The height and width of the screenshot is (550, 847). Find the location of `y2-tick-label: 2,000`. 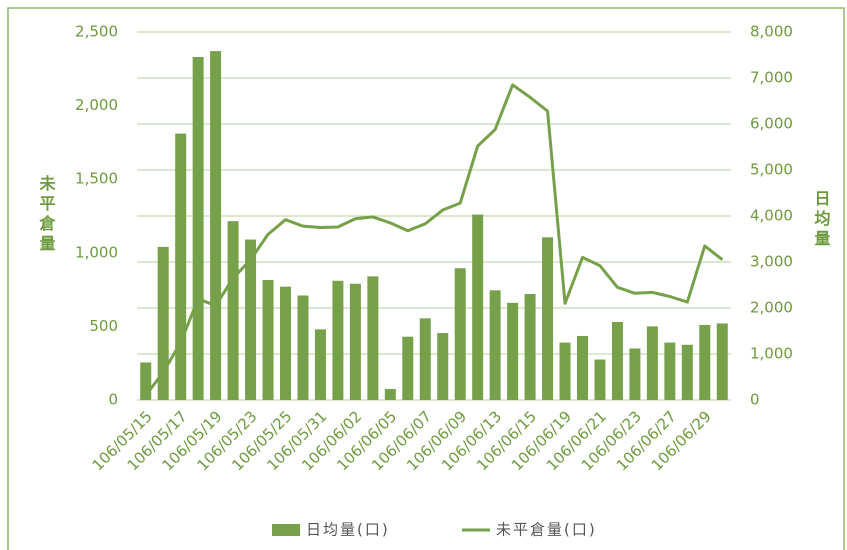

y2-tick-label: 2,000 is located at coordinates (771, 308).